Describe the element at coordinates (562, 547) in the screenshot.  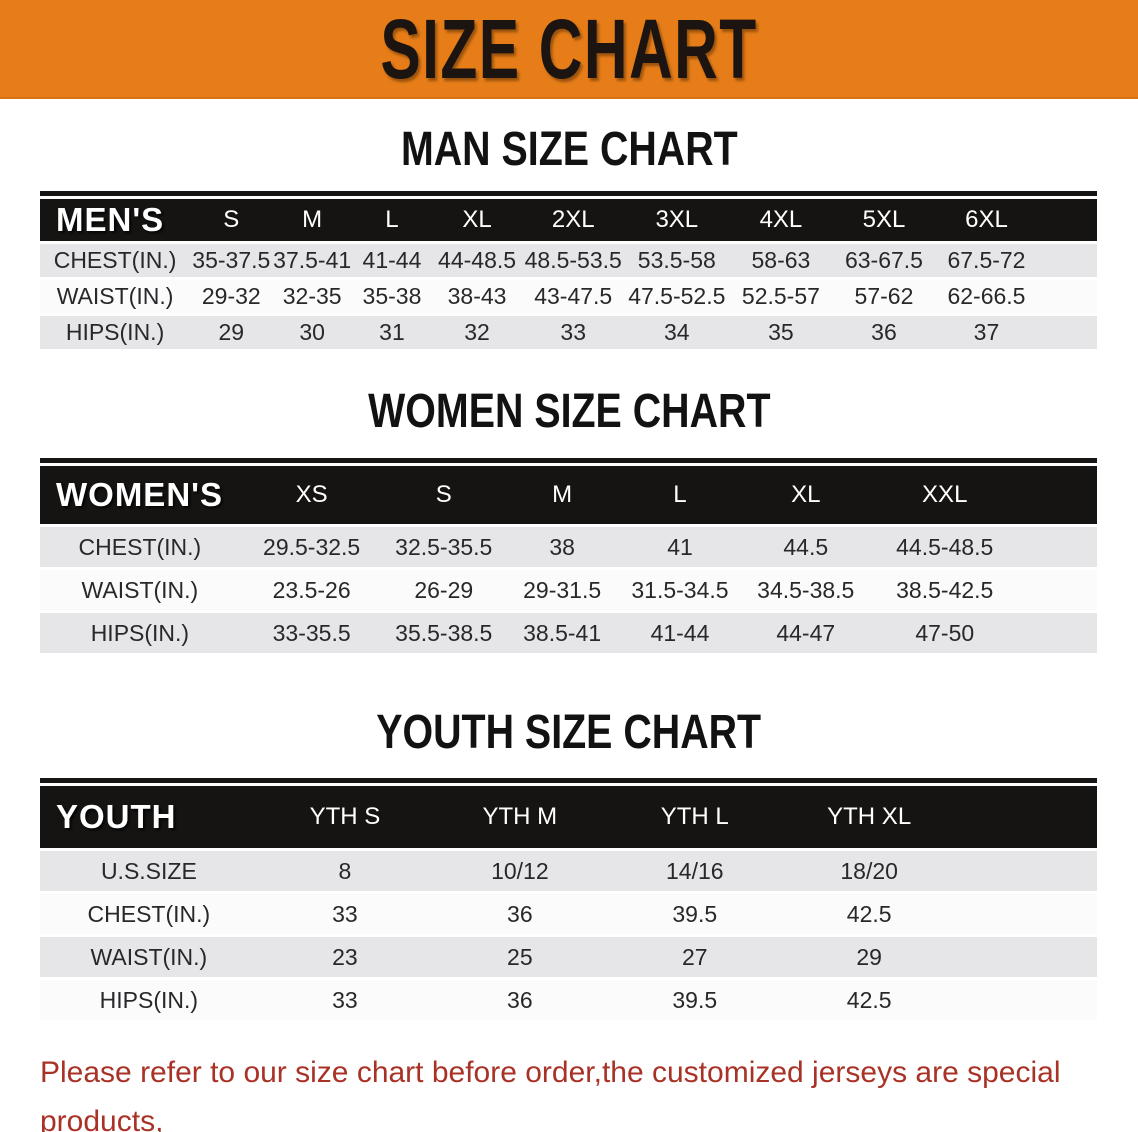
I see `size-value: 38` at that location.